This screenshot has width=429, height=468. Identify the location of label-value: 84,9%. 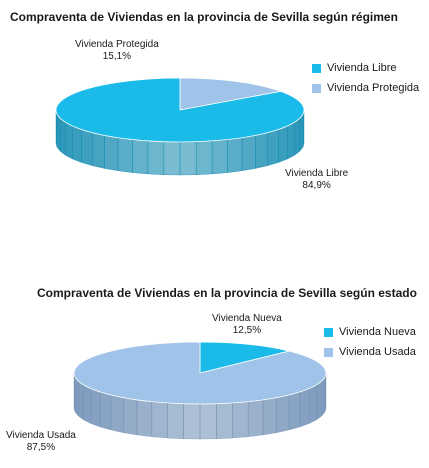
(316, 185).